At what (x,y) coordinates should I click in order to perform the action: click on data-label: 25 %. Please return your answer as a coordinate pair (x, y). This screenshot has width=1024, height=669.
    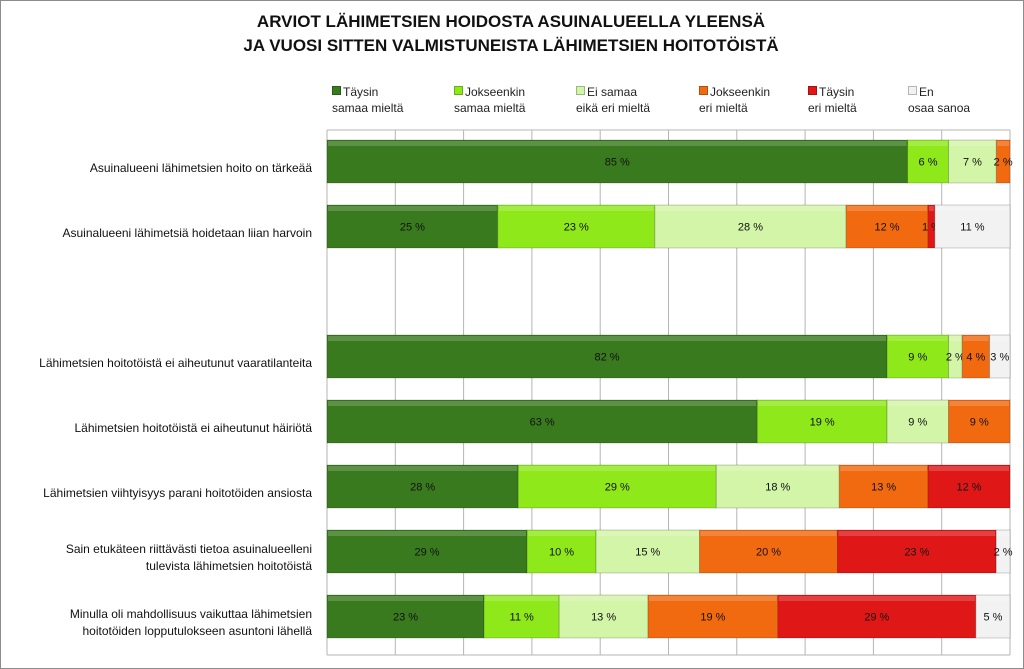
    Looking at the image, I should click on (412, 228).